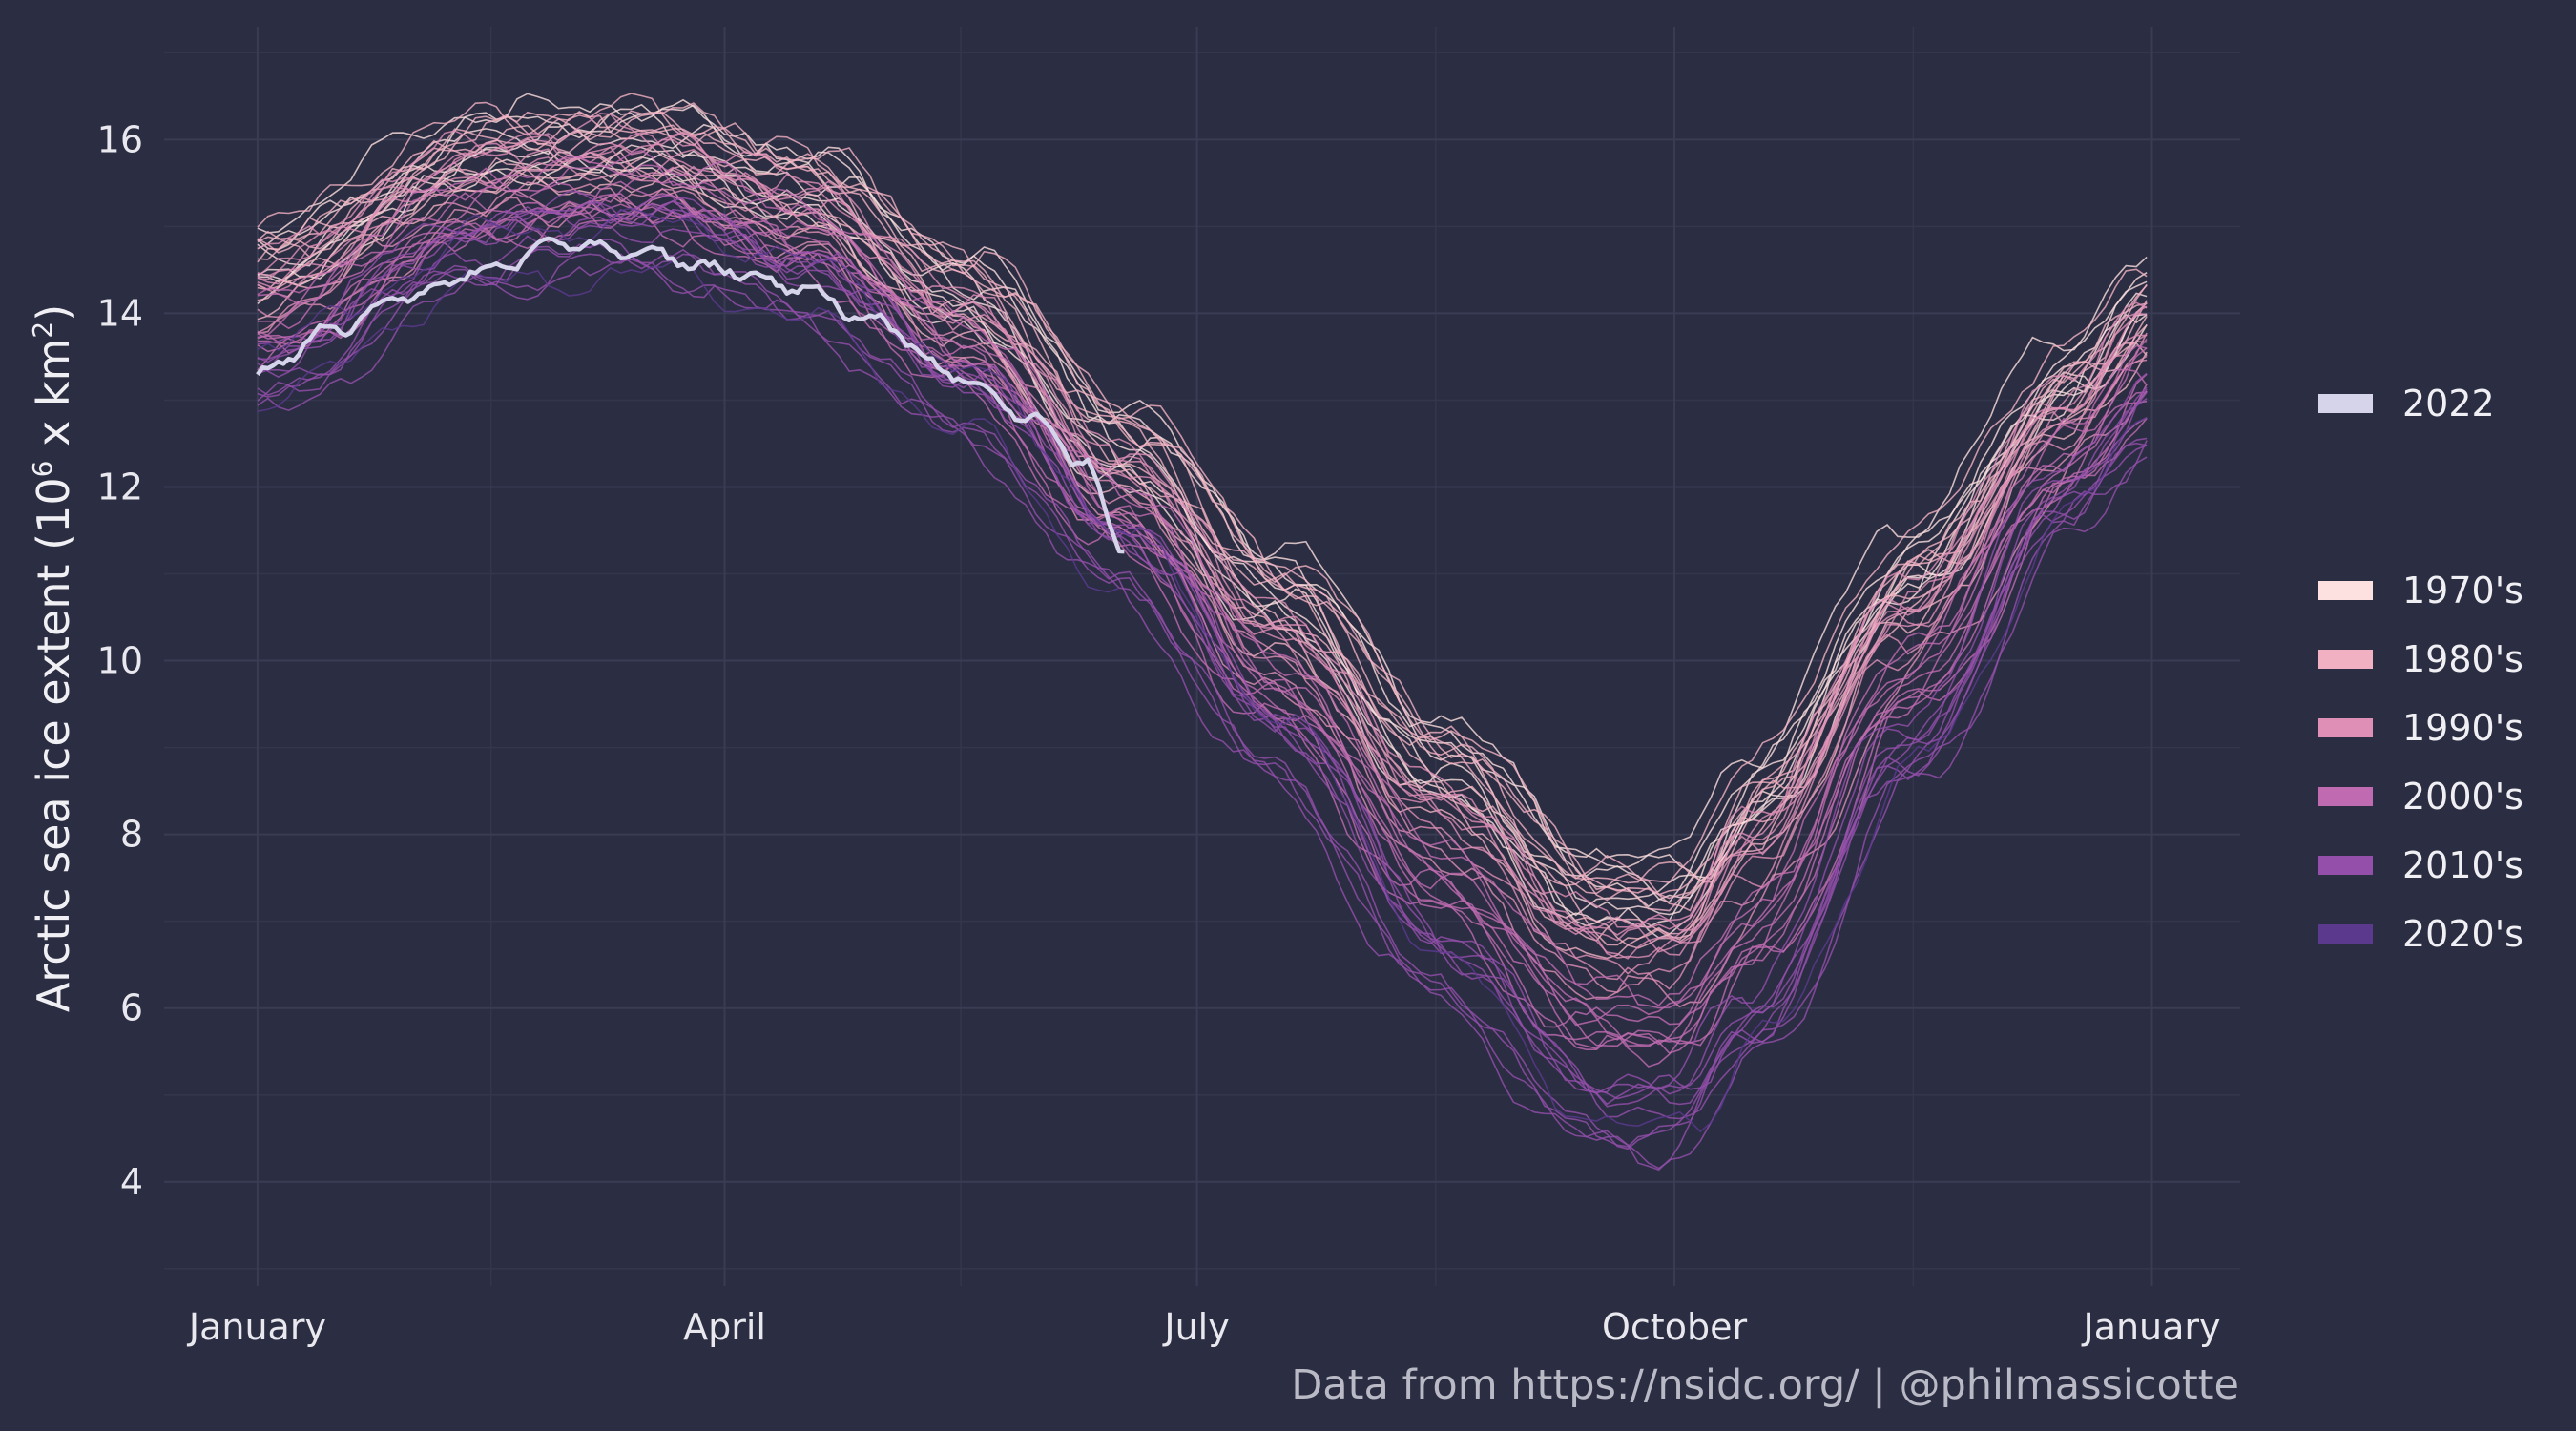  Describe the element at coordinates (120, 487) in the screenshot. I see `y-tick-label: 12` at that location.